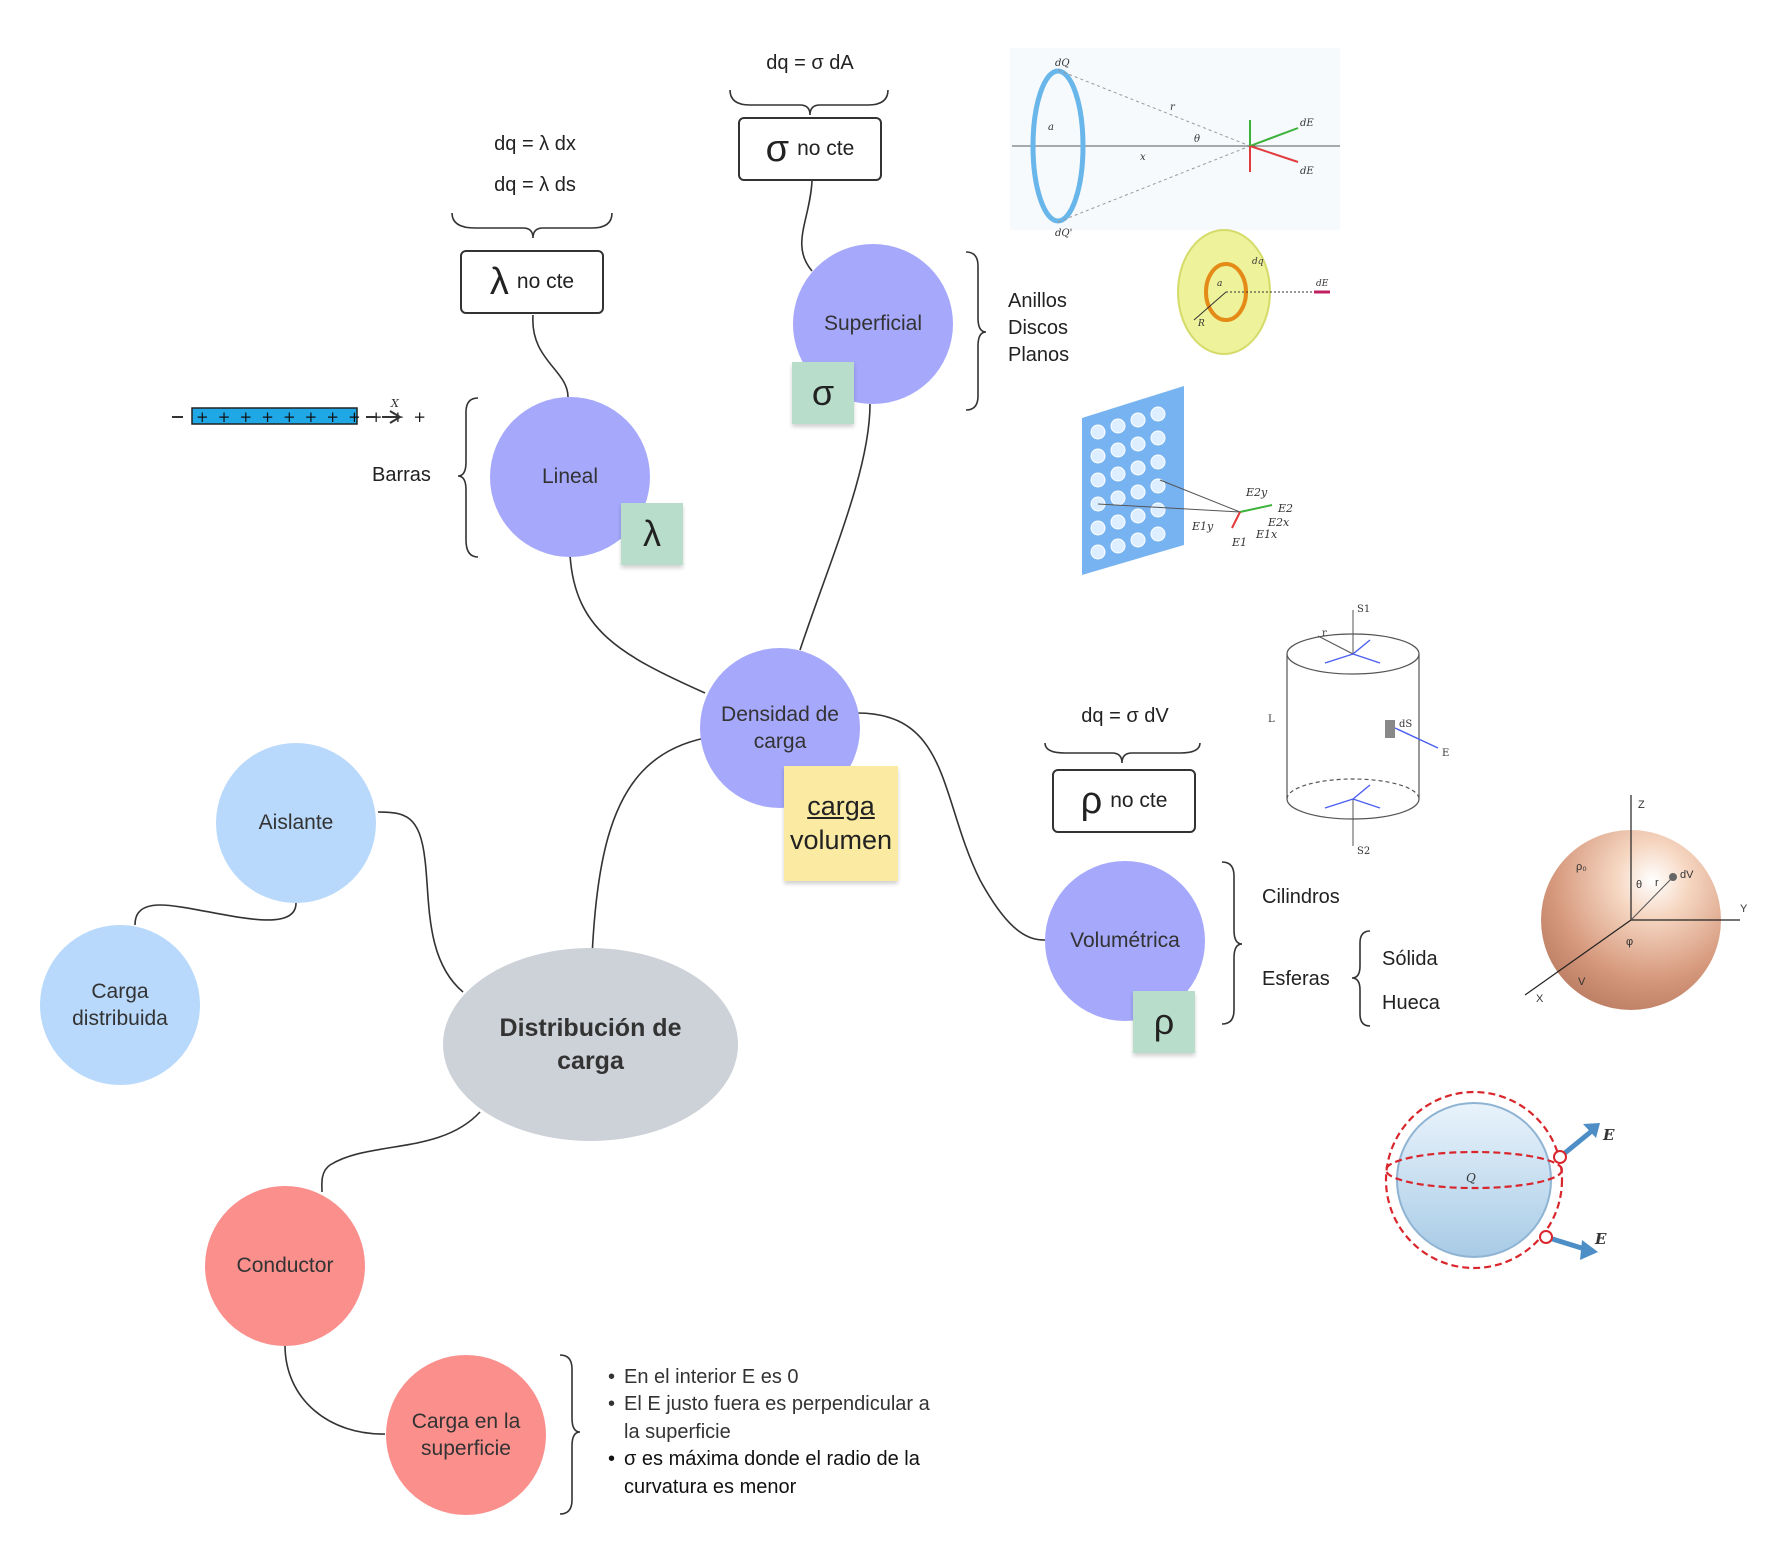  What do you see at coordinates (1122, 753) in the screenshot?
I see `brace-volumetrica` at bounding box center [1122, 753].